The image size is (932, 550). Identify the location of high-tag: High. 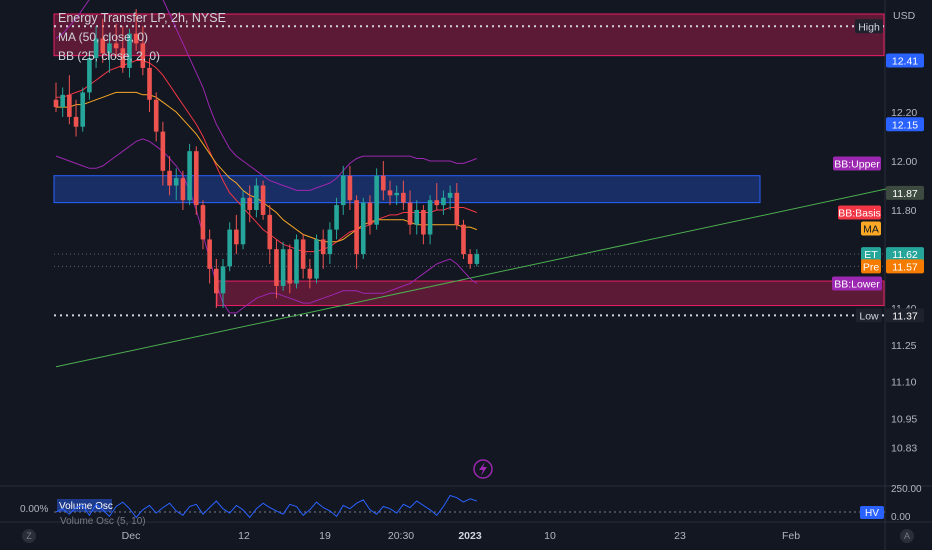
(869, 27).